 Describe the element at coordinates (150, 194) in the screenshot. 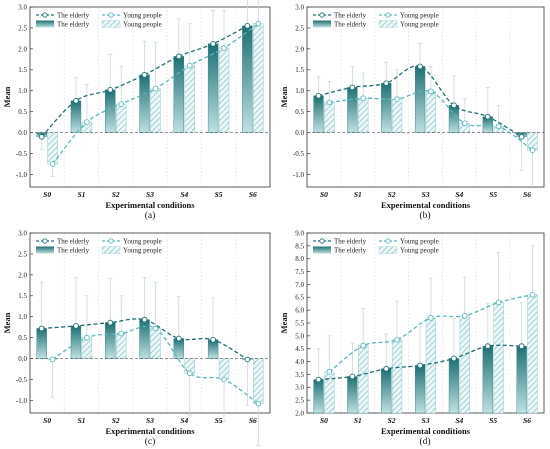

I see `x-category-label: S3` at that location.